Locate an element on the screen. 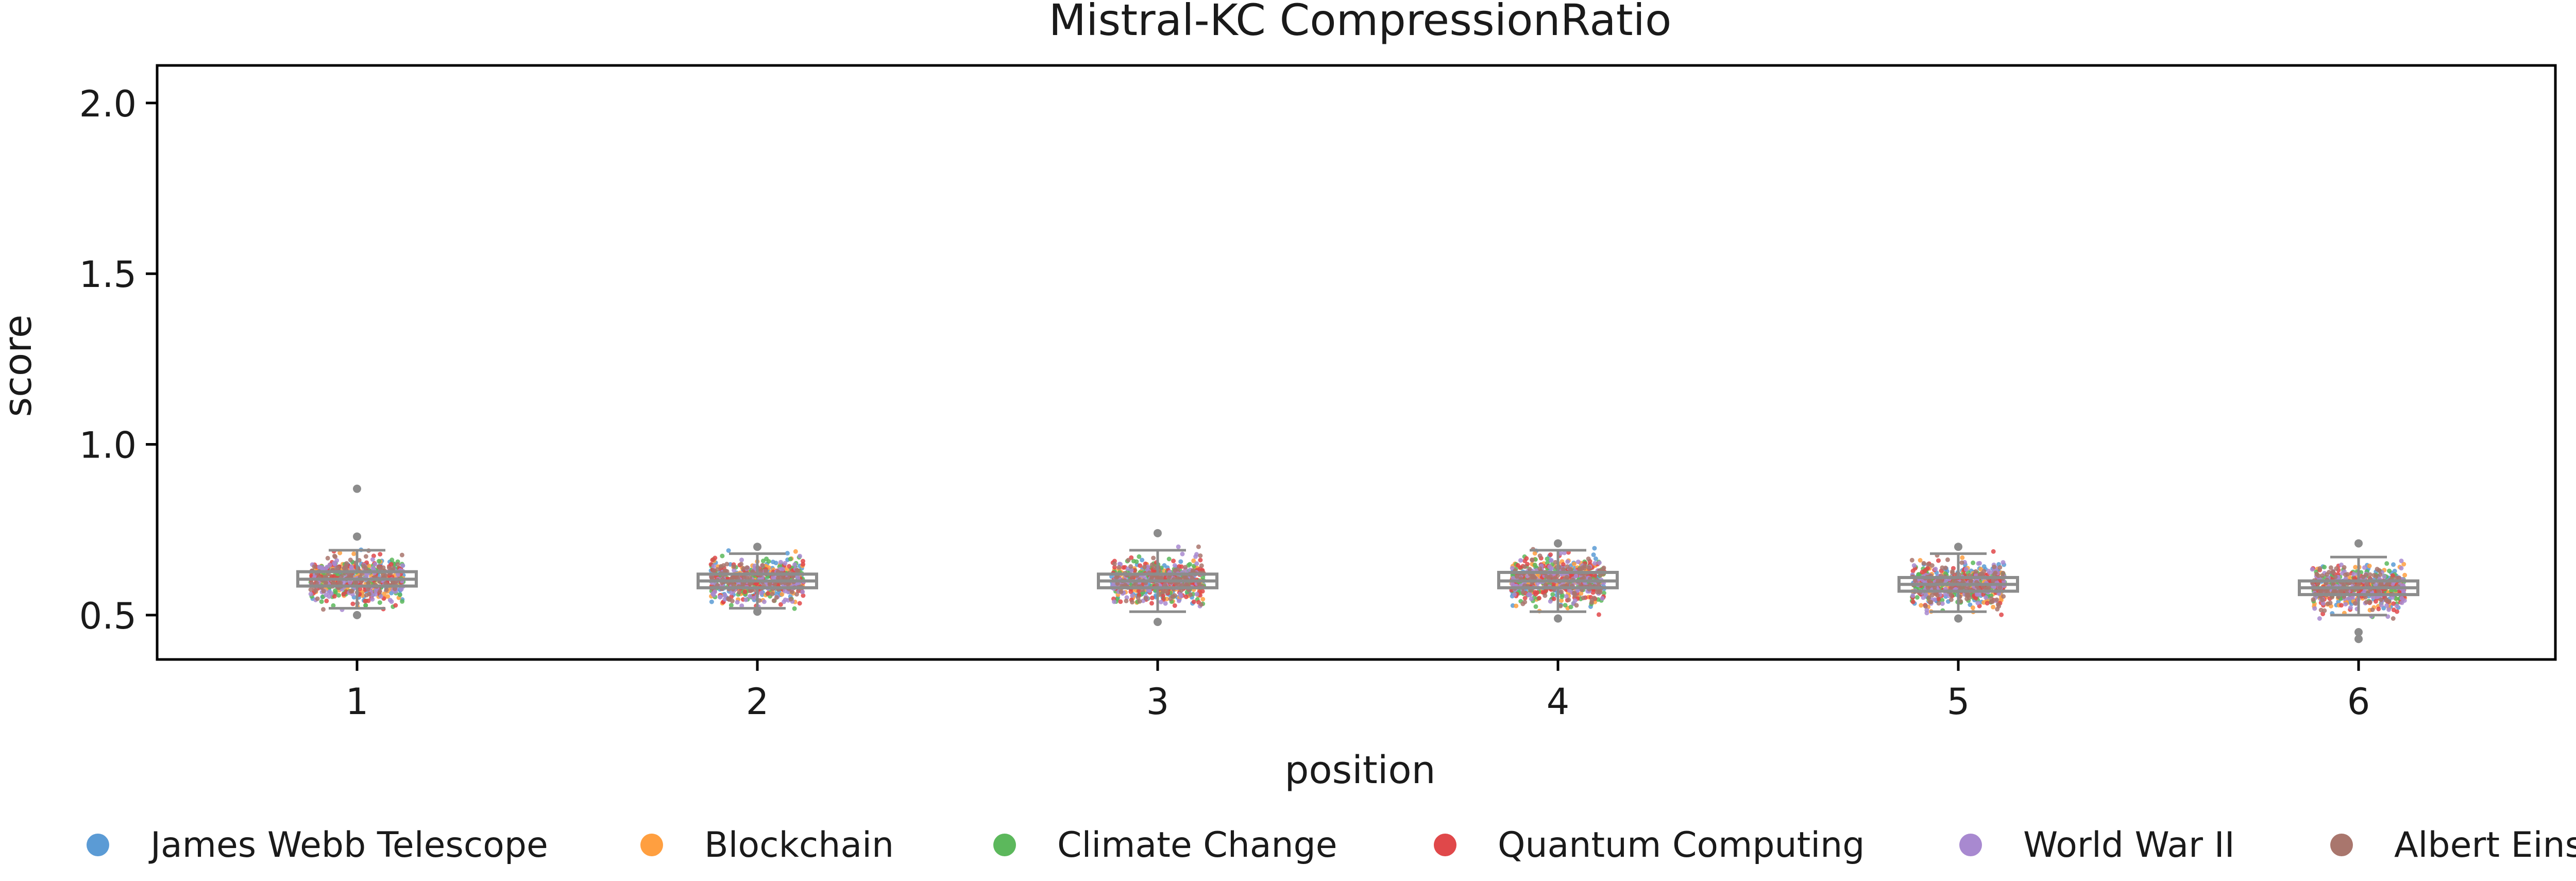 The height and width of the screenshot is (881, 2576). box-layer is located at coordinates (1357, 563).